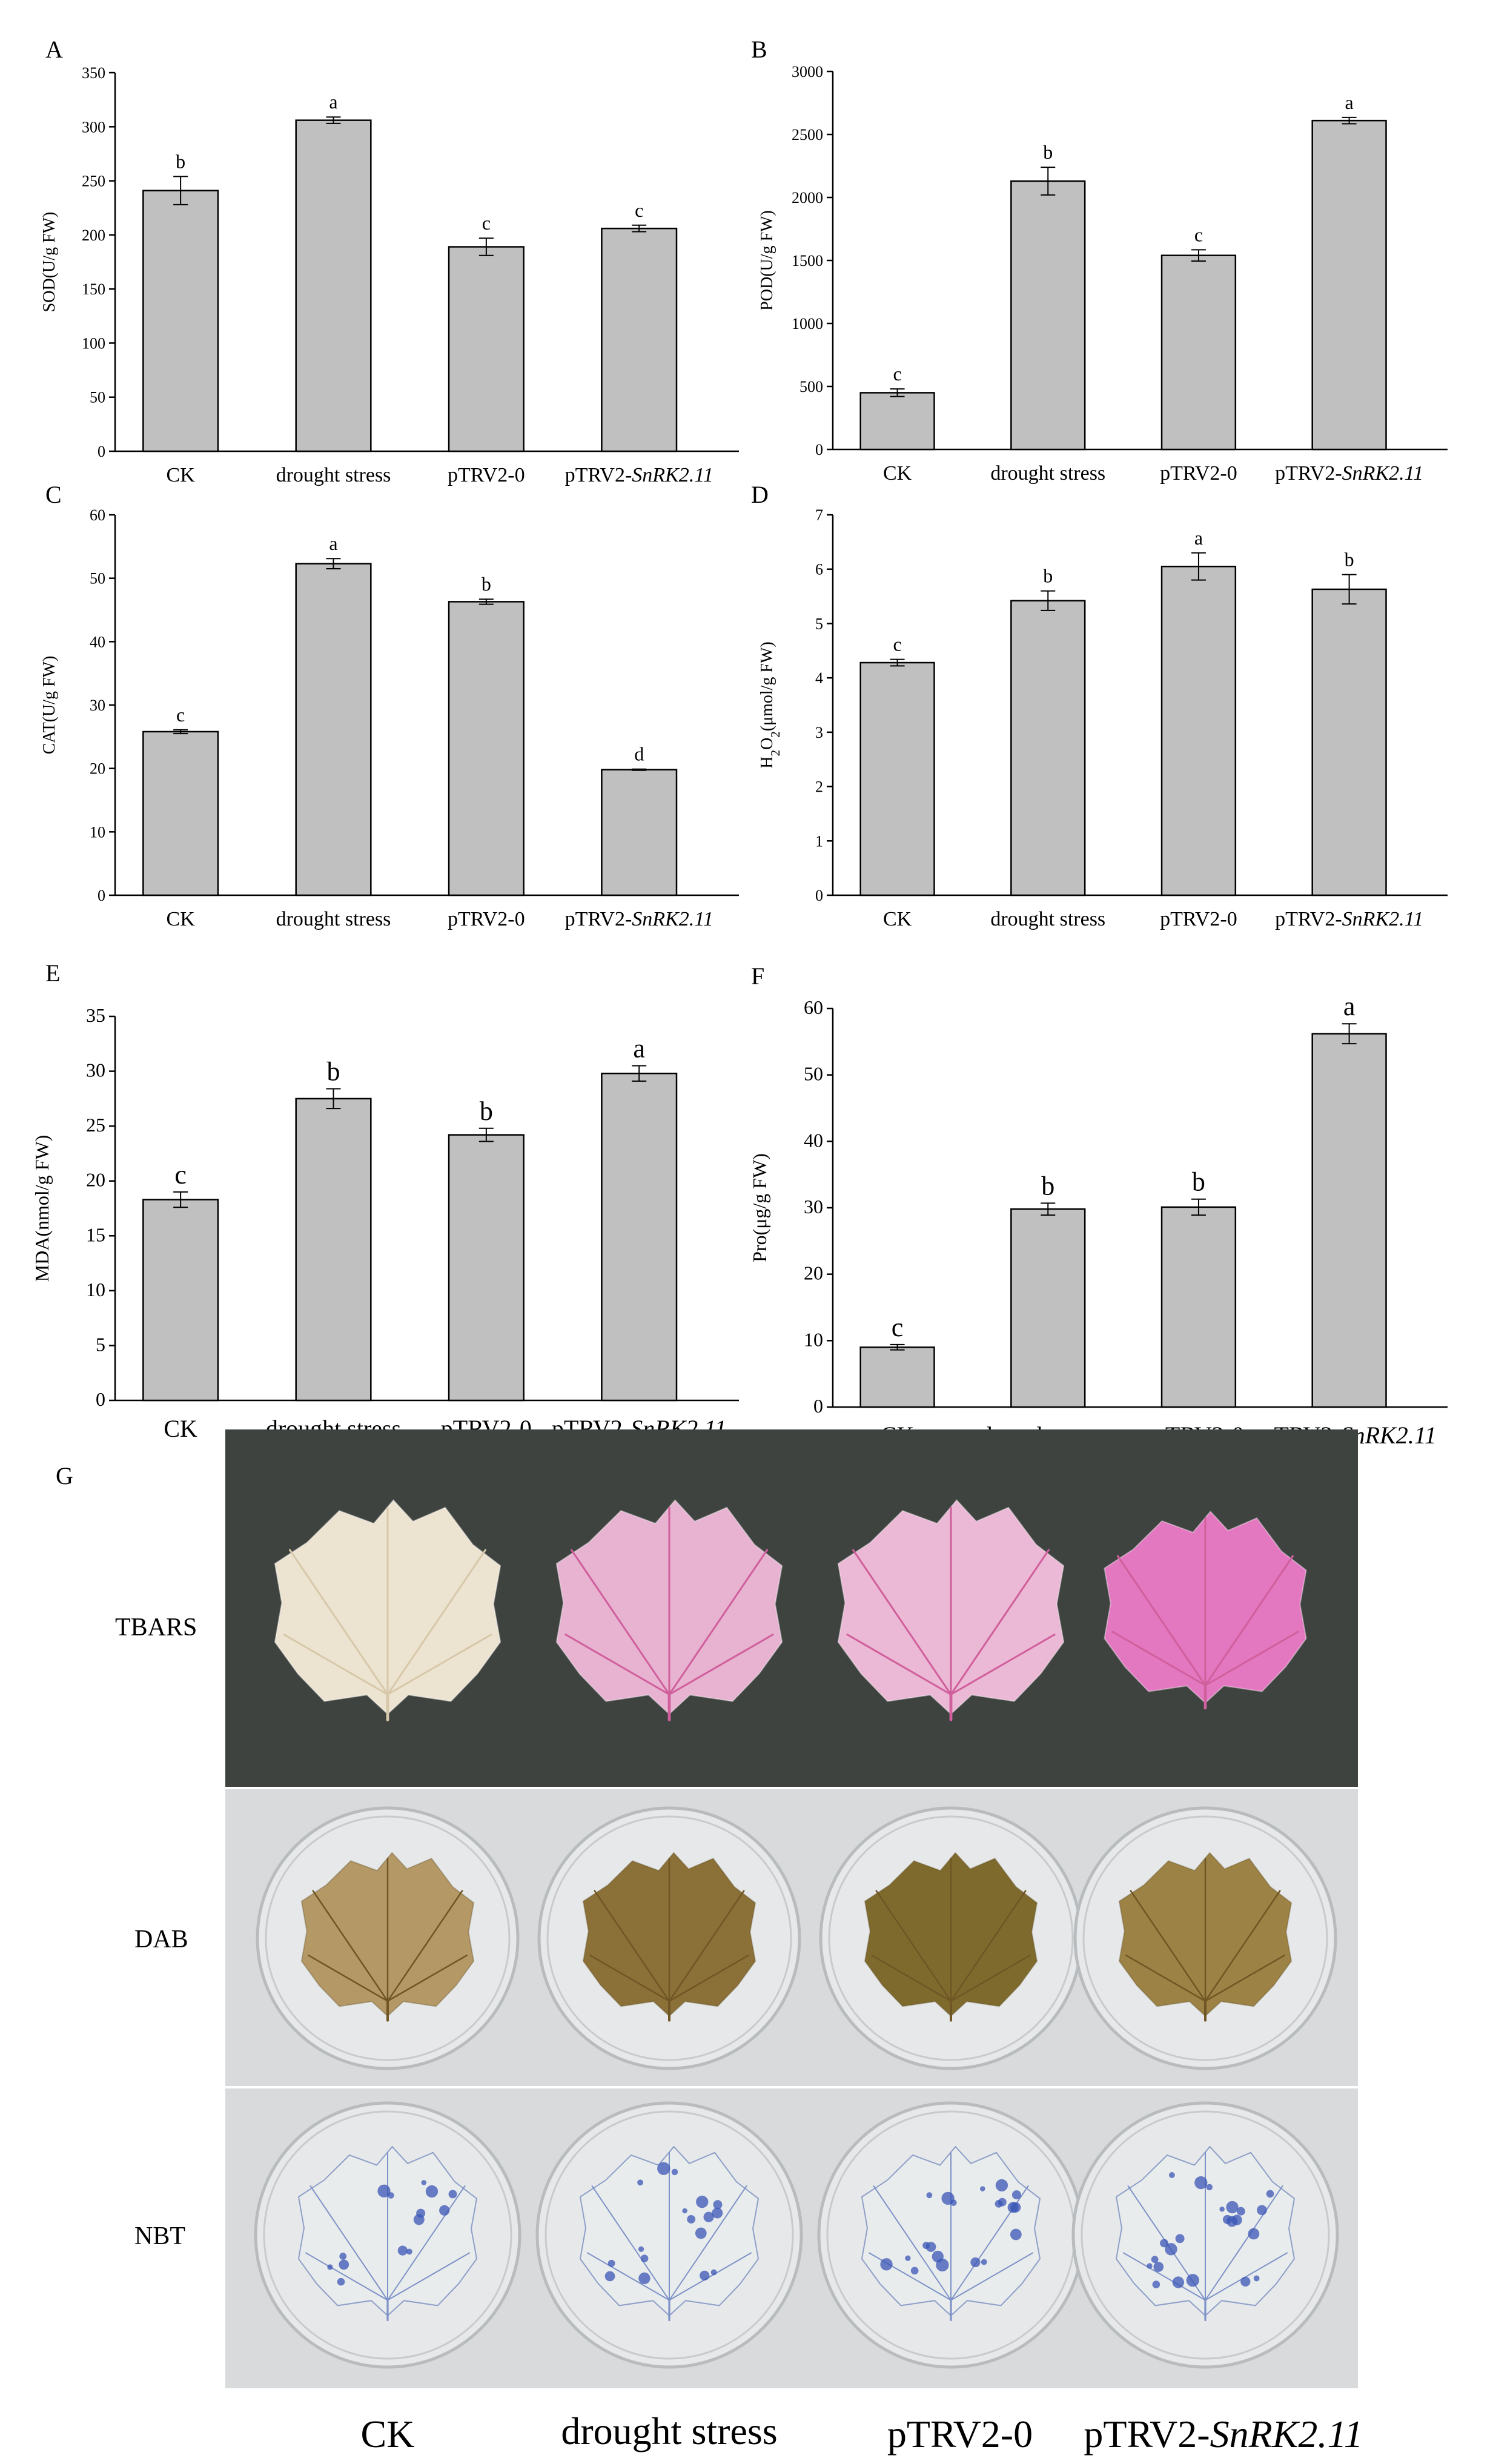 The height and width of the screenshot is (2464, 1493). I want to click on y-tick-label: 100, so click(93, 343).